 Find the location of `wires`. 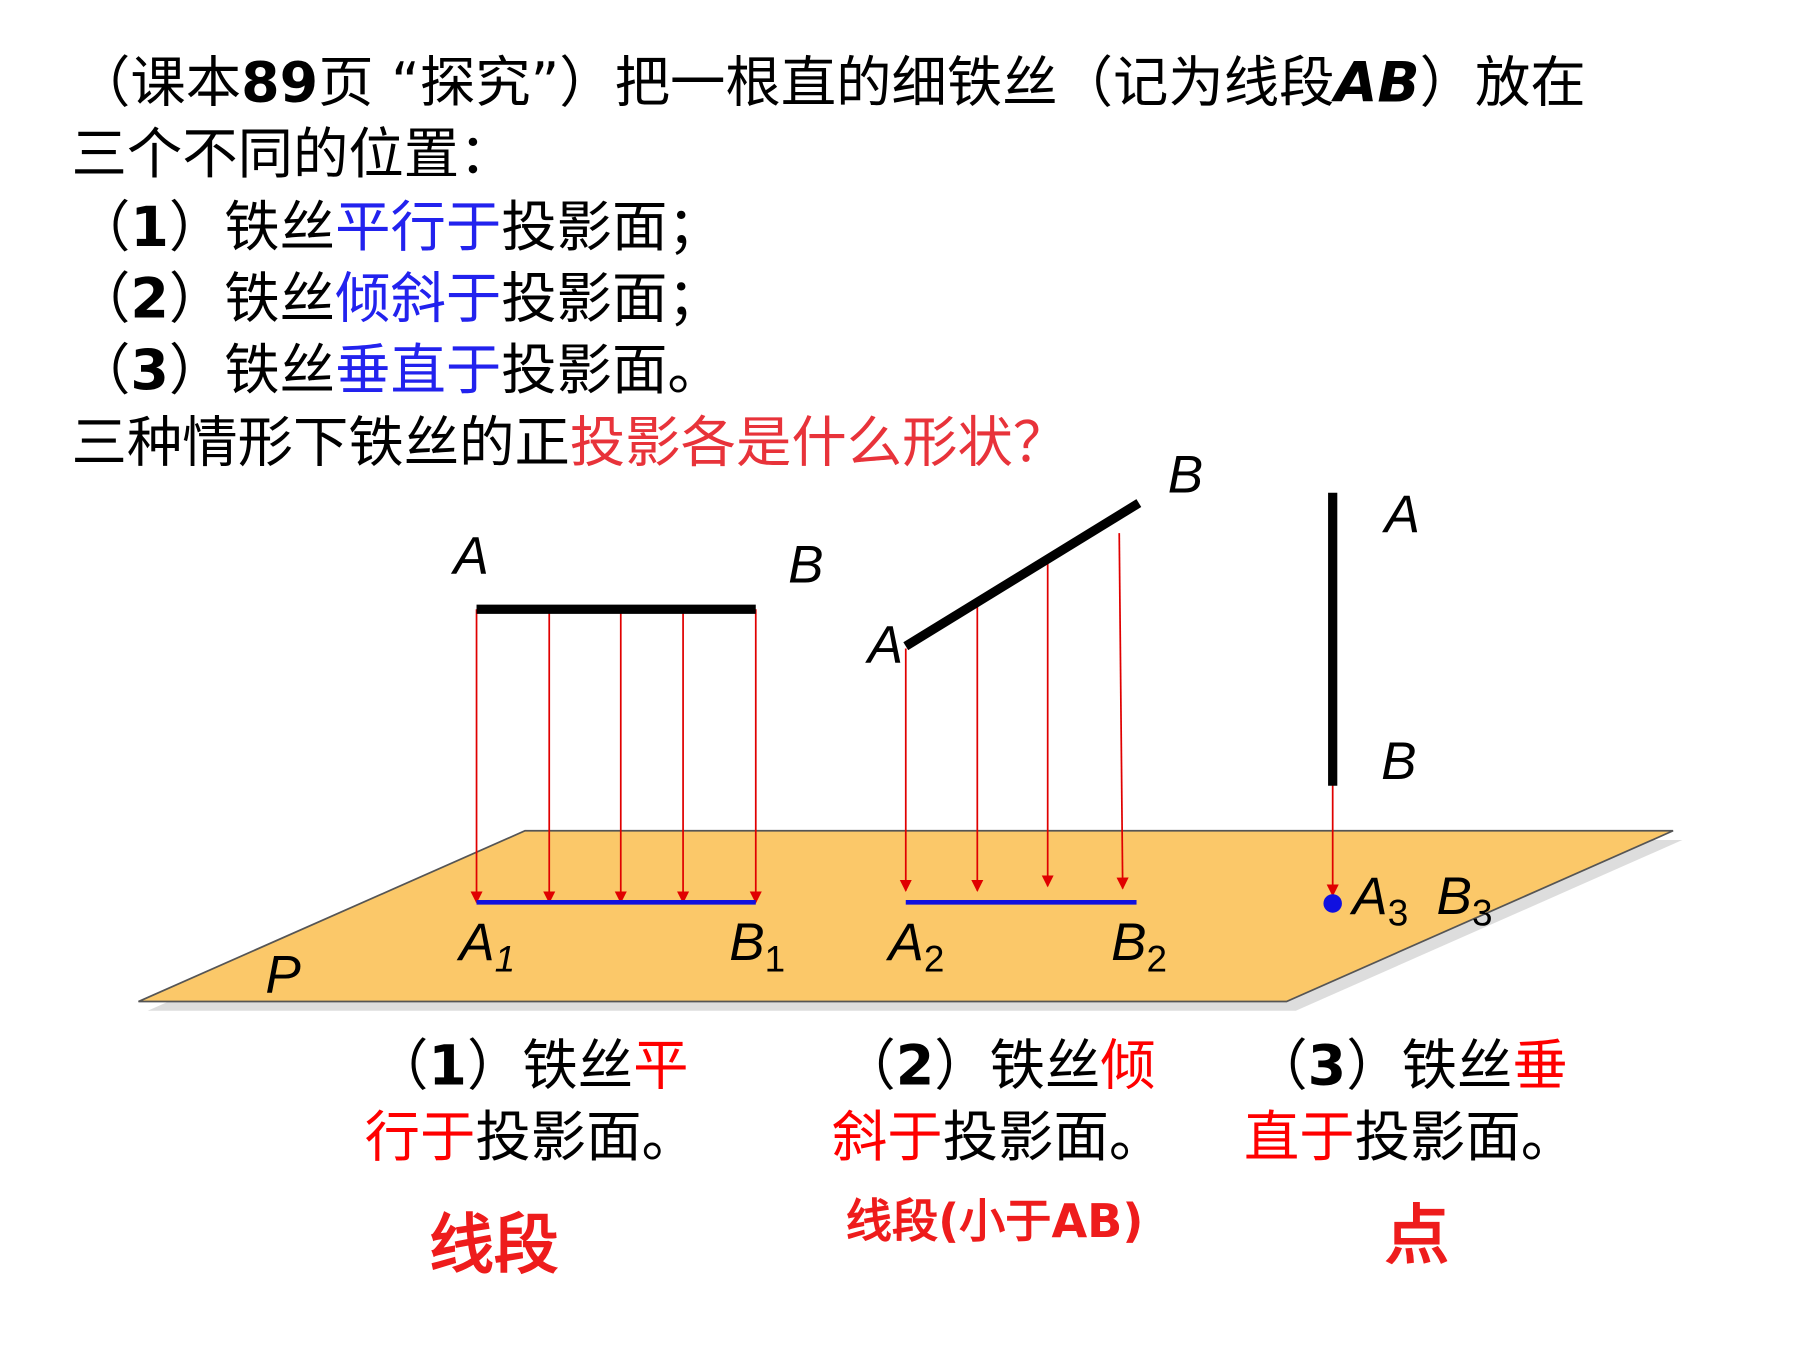

wires is located at coordinates (907, 639).